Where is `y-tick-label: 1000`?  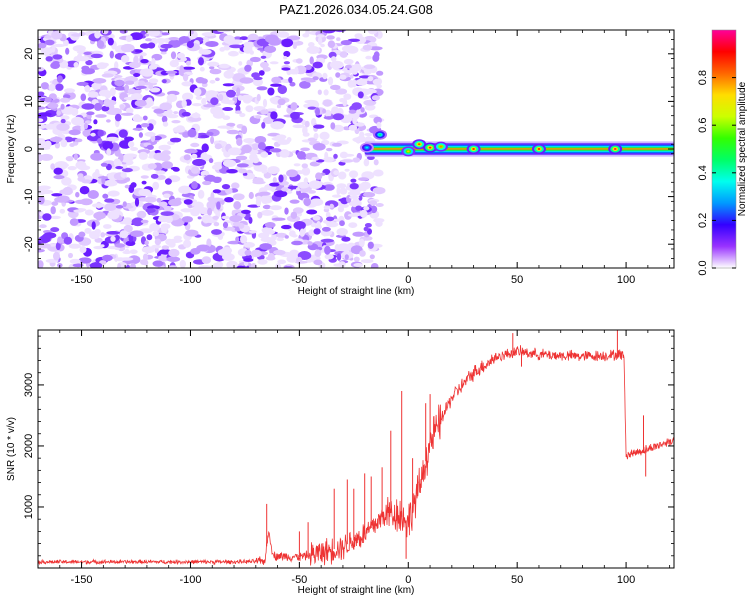 y-tick-label: 1000 is located at coordinates (29, 507).